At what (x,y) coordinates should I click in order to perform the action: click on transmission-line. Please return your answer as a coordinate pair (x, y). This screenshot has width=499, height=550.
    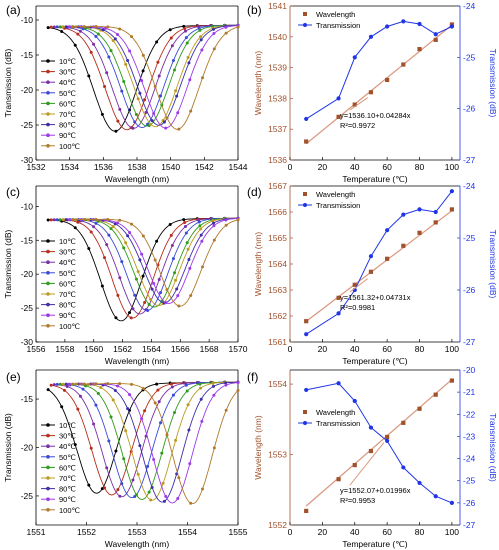
    Looking at the image, I should click on (379, 262).